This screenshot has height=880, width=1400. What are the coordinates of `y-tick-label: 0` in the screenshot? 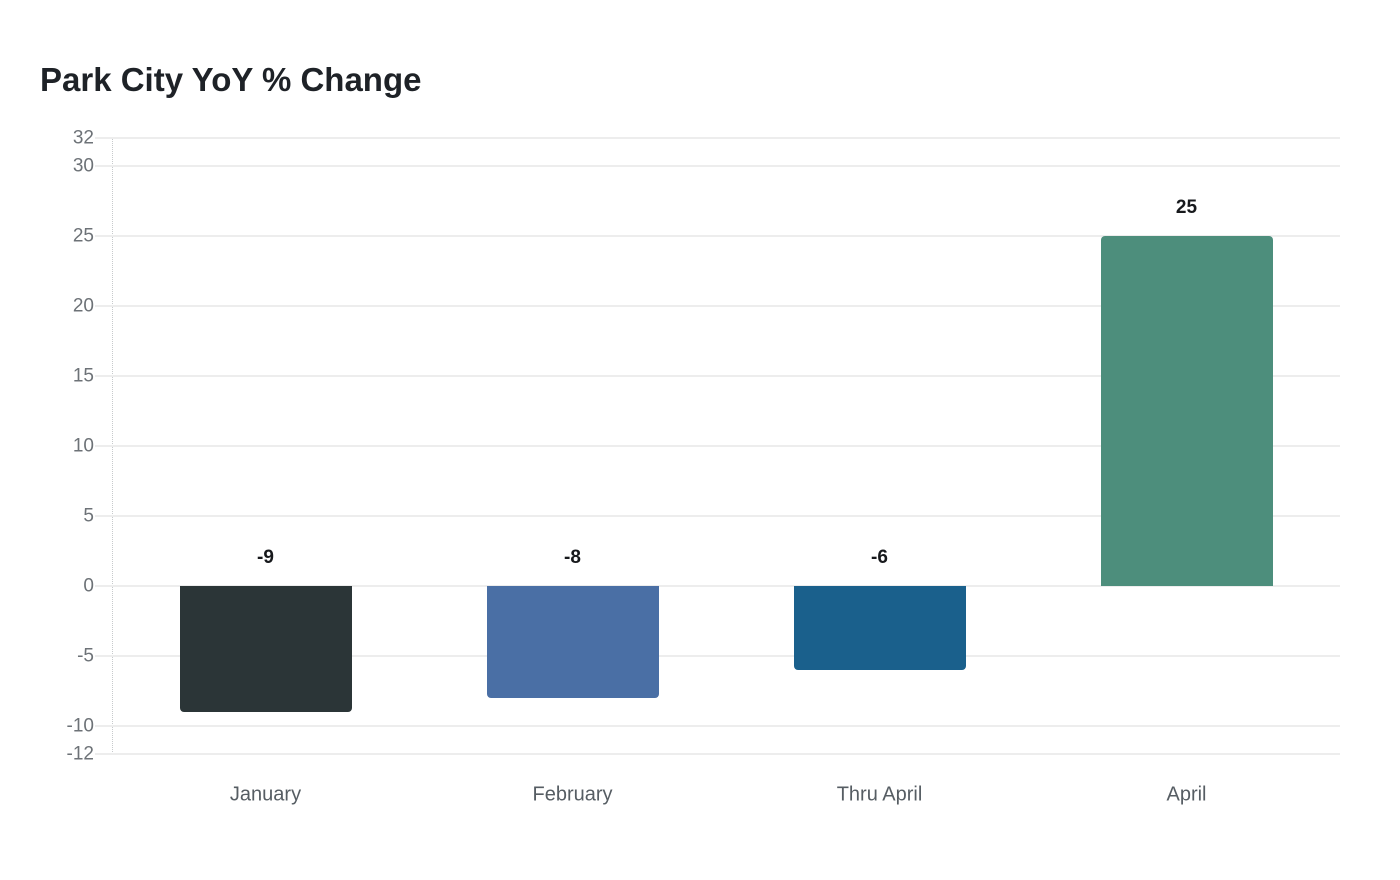 It's located at (88, 586).